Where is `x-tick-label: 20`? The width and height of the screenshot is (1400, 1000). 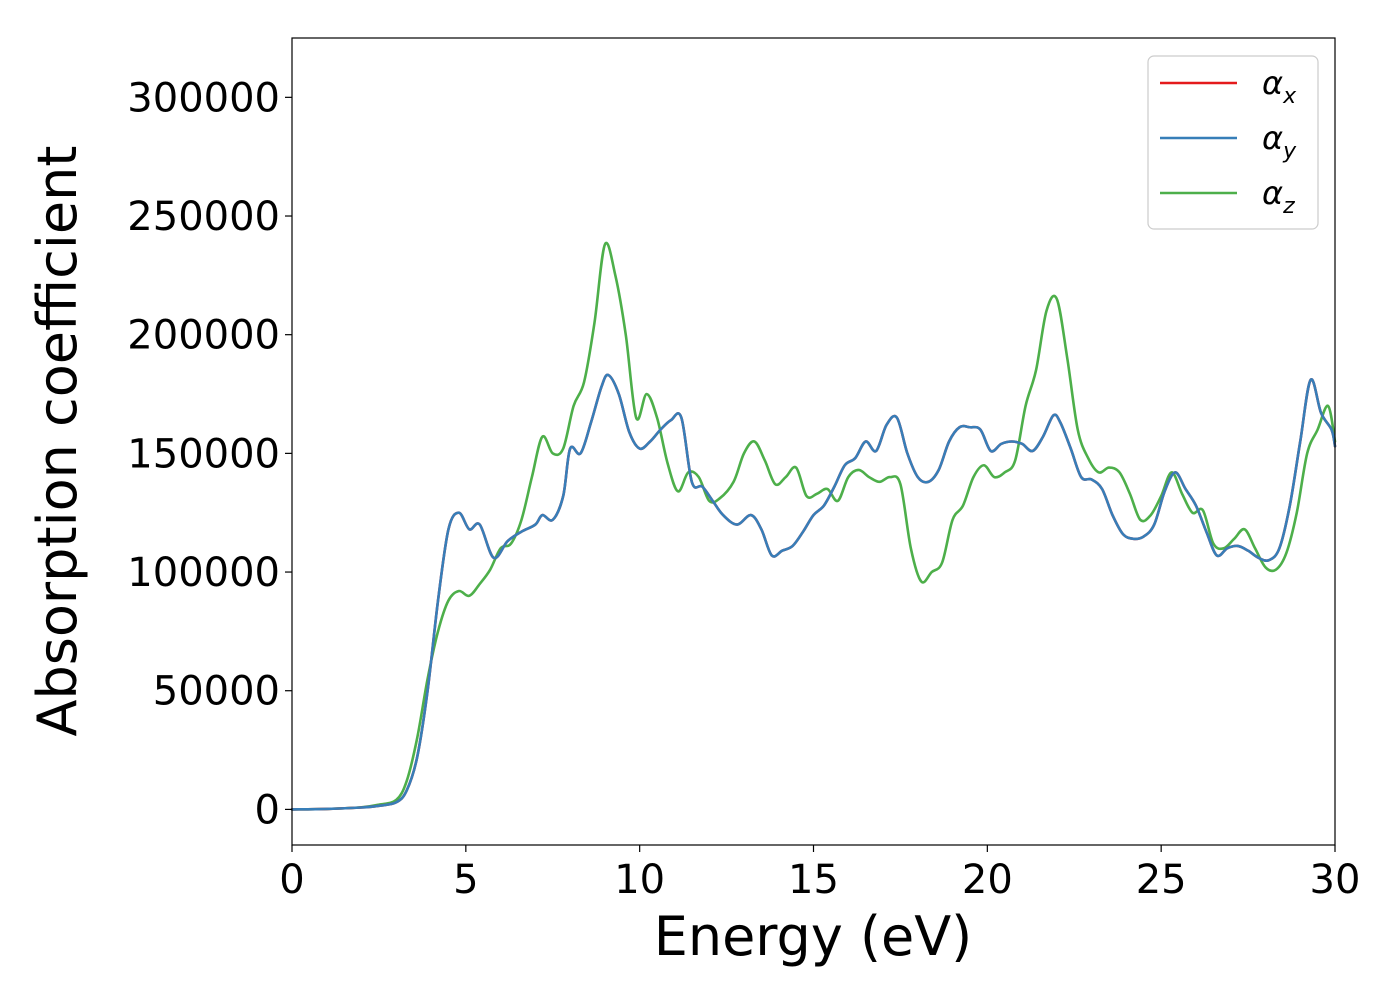
x-tick-label: 20 is located at coordinates (987, 880).